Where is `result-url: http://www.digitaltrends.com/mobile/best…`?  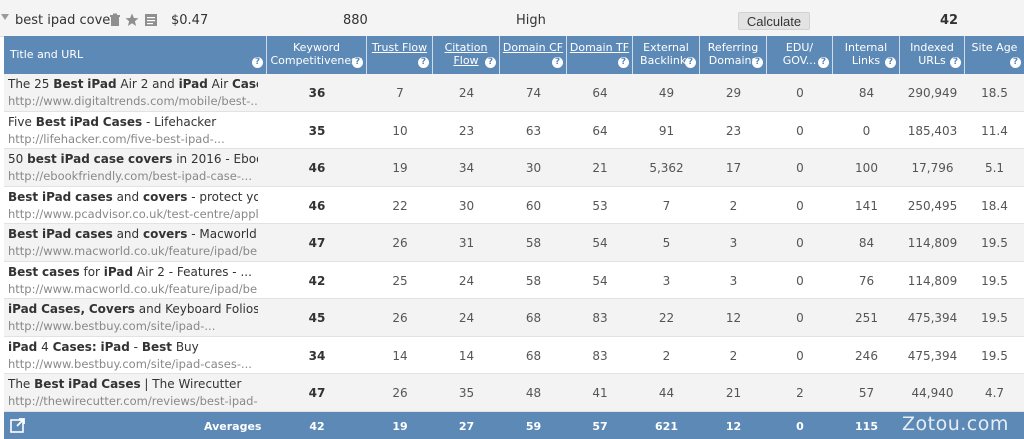 result-url: http://www.digitaltrends.com/mobile/best… is located at coordinates (133, 101).